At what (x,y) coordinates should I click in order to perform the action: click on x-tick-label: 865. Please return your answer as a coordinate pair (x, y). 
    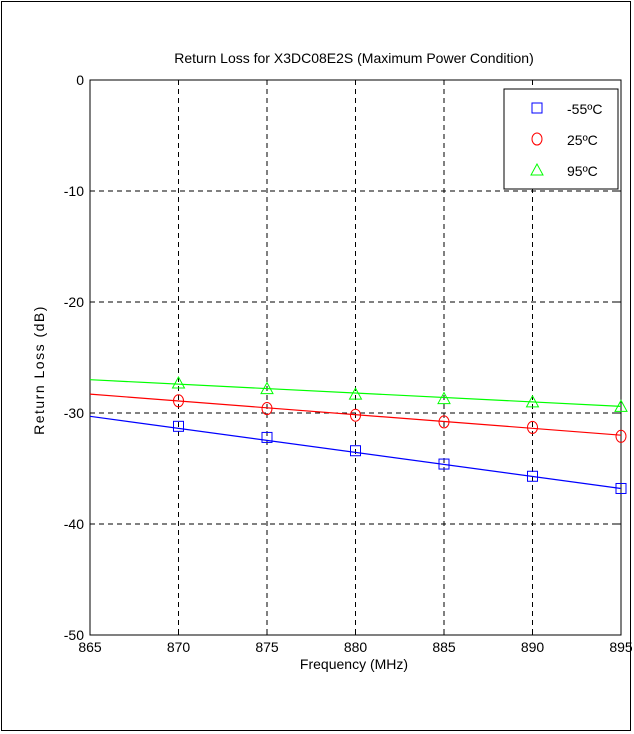
    Looking at the image, I should click on (90, 647).